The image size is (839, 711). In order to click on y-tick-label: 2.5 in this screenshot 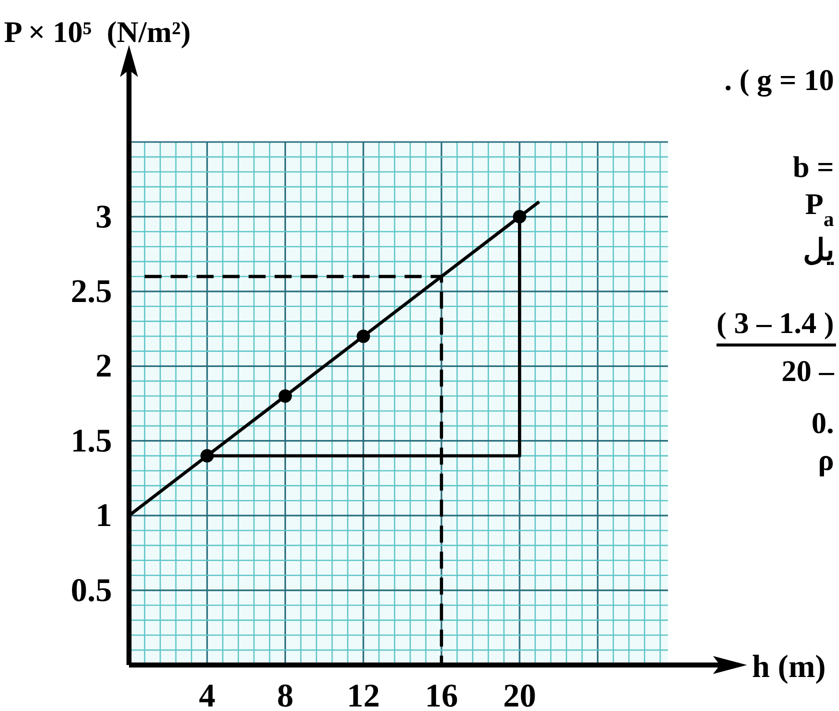, I will do `click(91, 292)`.